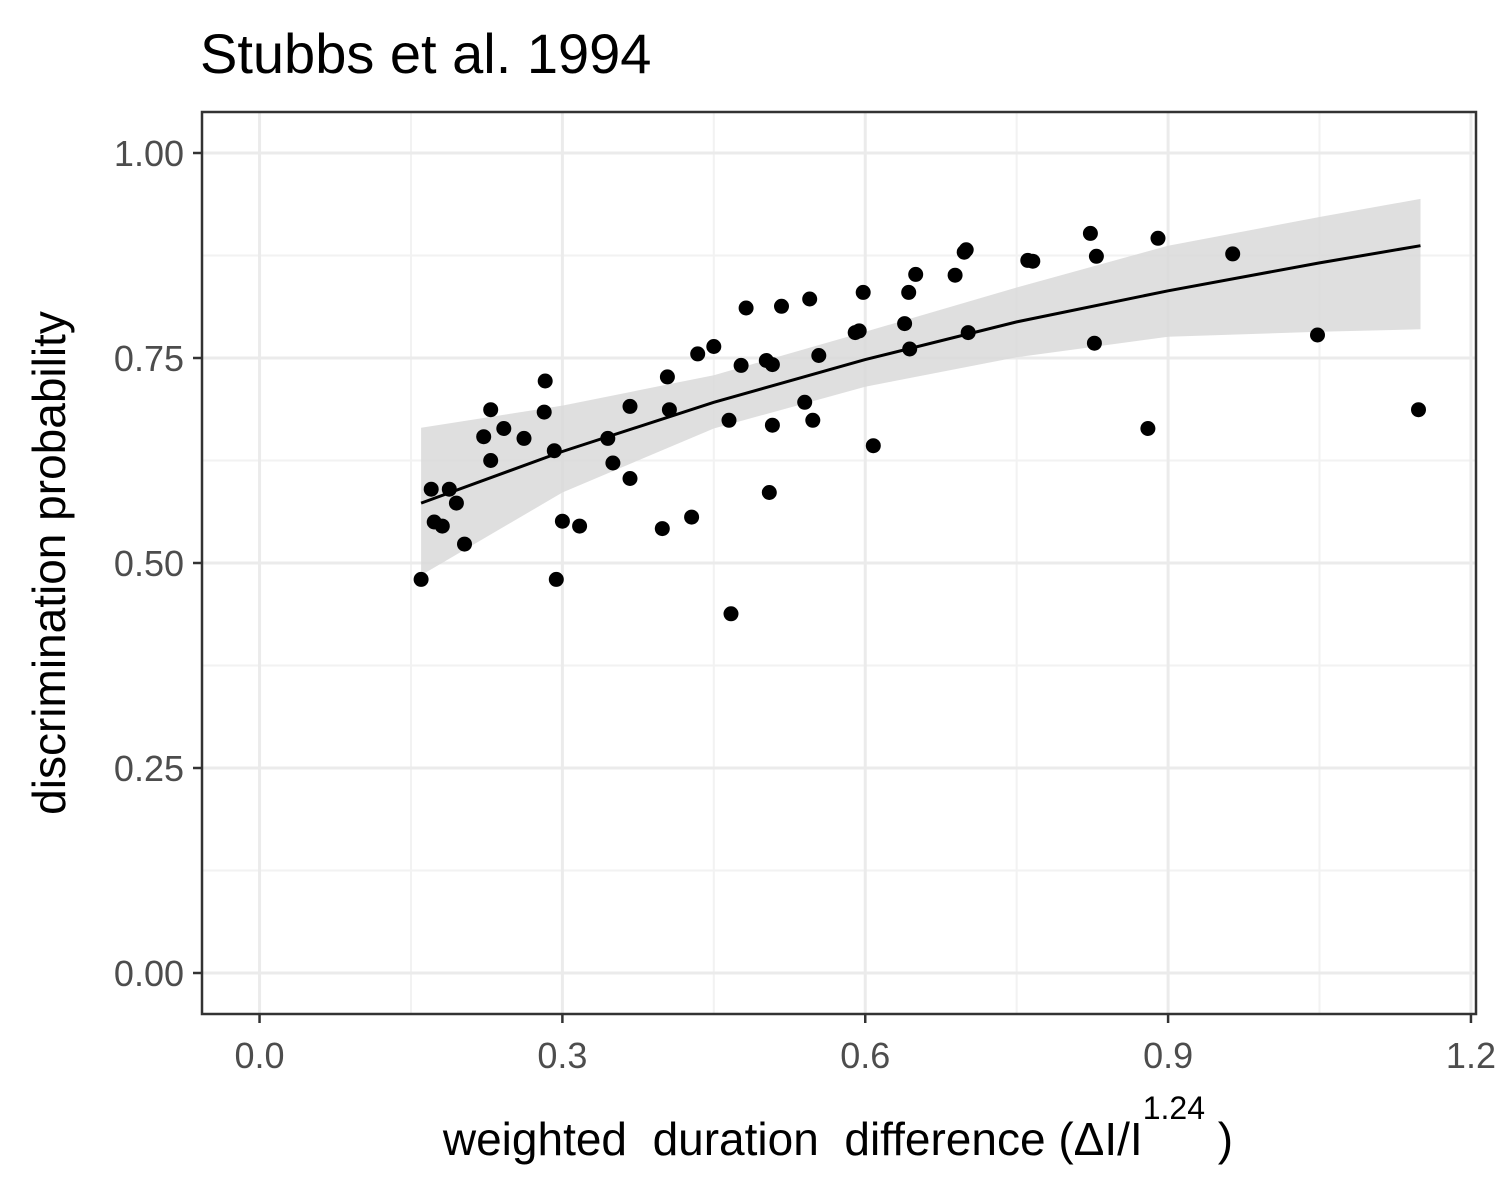  I want to click on chart-title: Stubbs et al. 1994, so click(425, 53).